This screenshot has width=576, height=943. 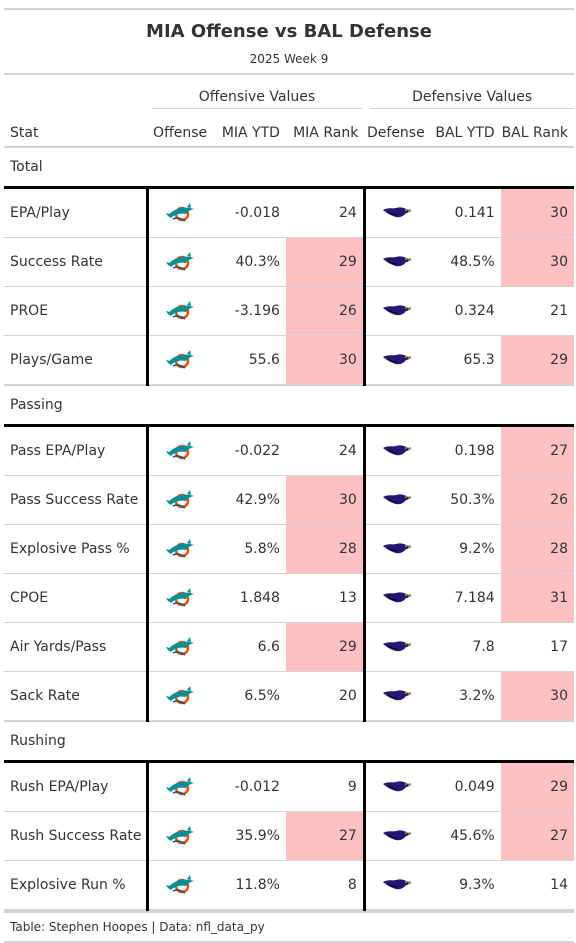 I want to click on table-row: Success Rate 40.3% 29 48.5% 30, so click(x=289, y=262).